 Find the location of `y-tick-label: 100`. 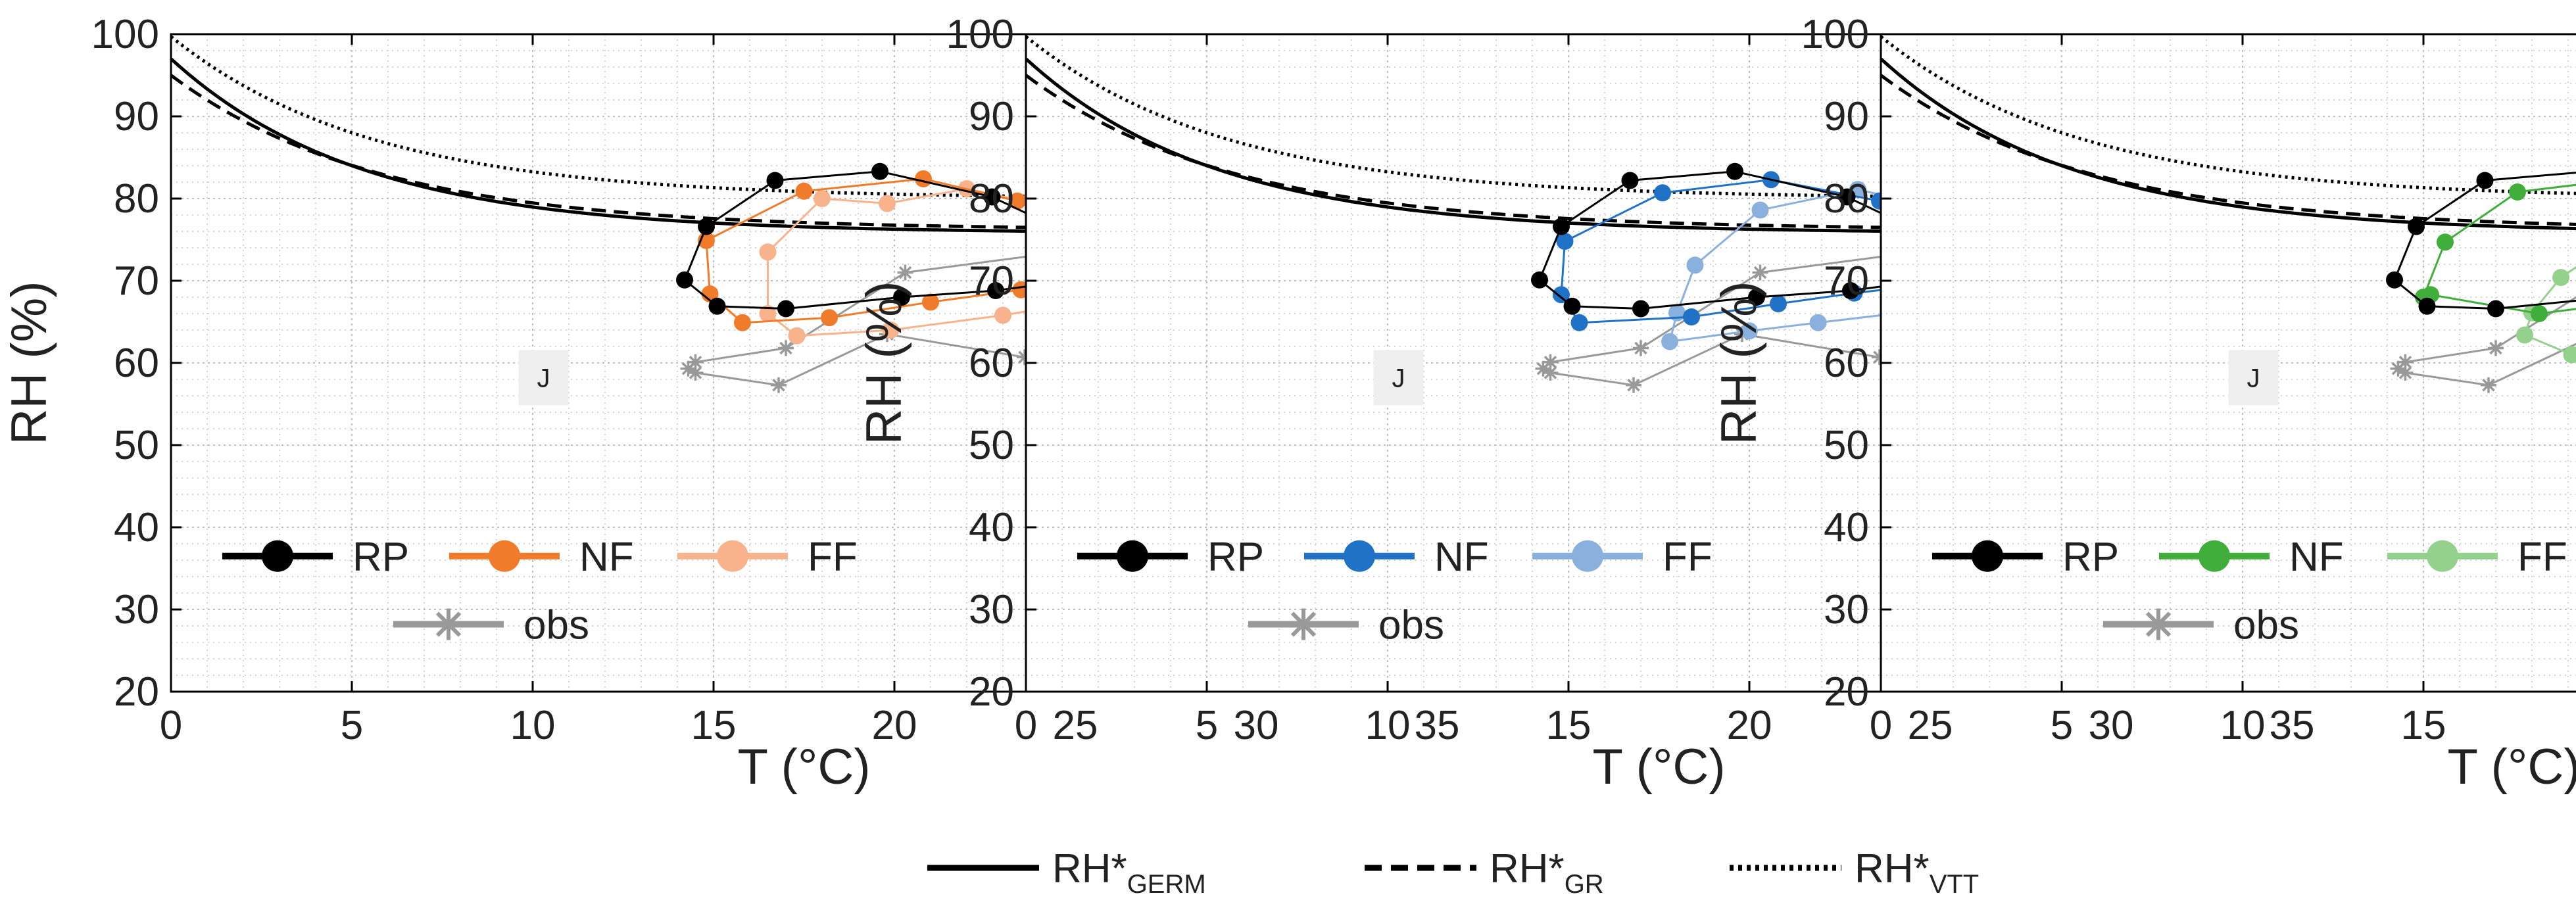

y-tick-label: 100 is located at coordinates (125, 34).